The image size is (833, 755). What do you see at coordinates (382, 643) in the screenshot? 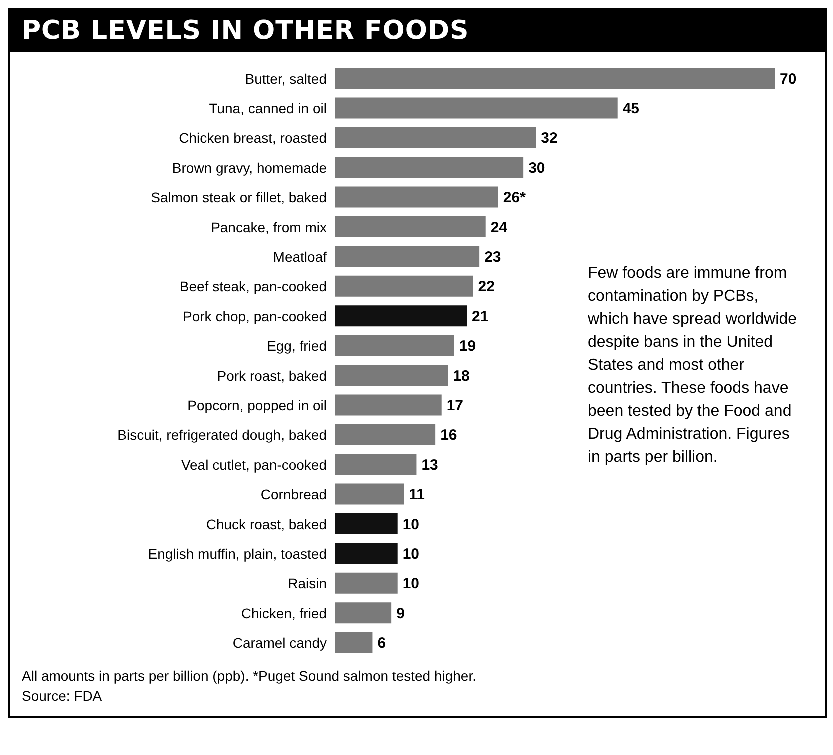
I see `data-label: 6` at bounding box center [382, 643].